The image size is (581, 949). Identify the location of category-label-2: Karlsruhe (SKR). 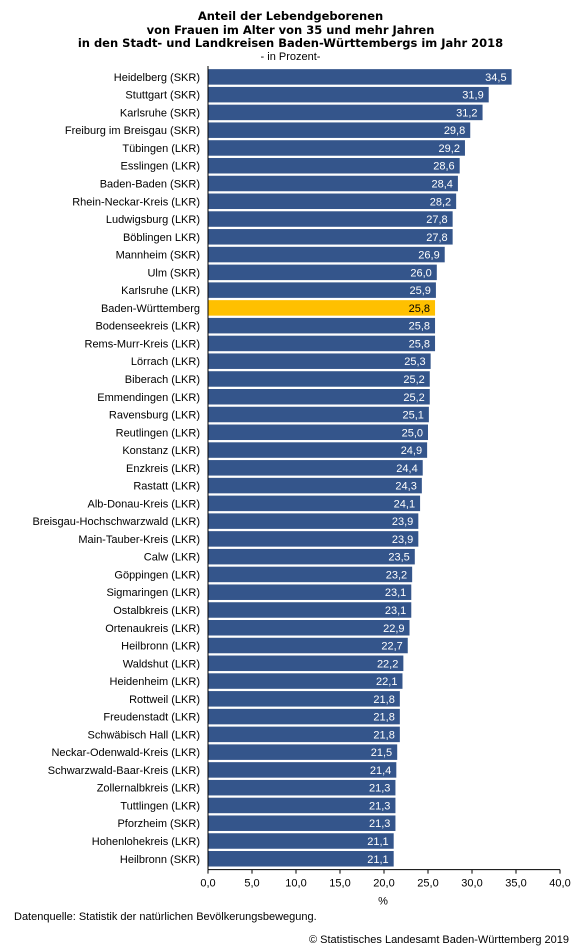
(160, 113).